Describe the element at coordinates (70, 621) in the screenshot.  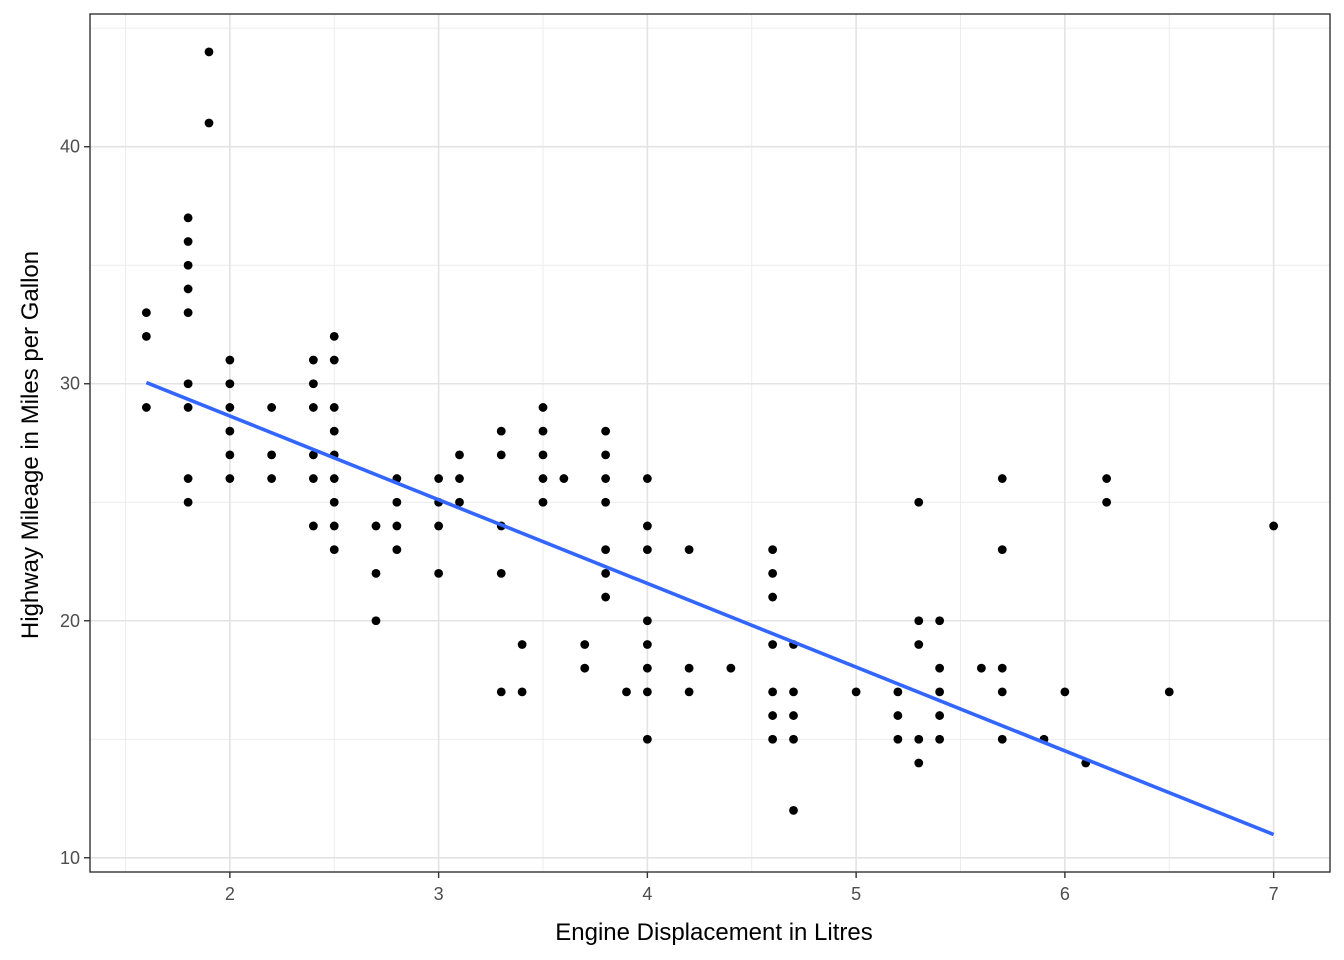
I see `y-tick-label: 20` at that location.